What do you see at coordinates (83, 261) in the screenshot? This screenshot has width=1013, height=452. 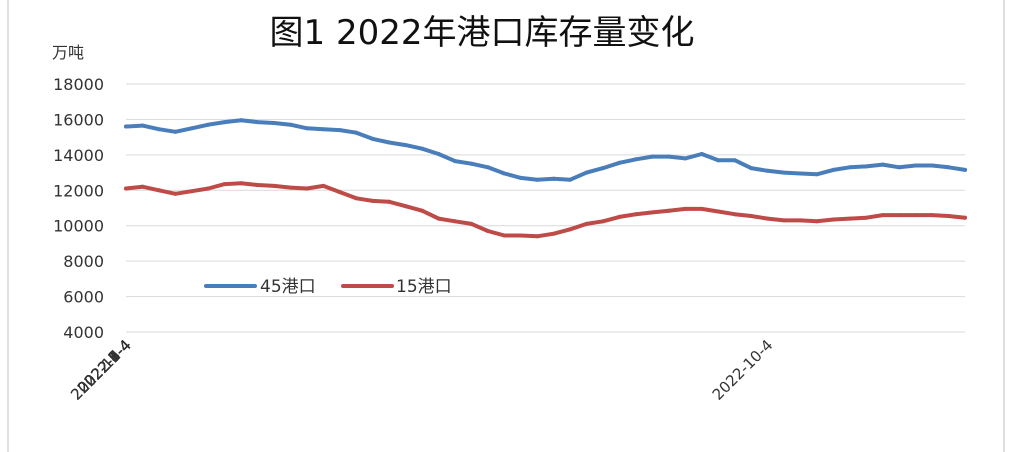 I see `y-tick-label: 8000` at bounding box center [83, 261].